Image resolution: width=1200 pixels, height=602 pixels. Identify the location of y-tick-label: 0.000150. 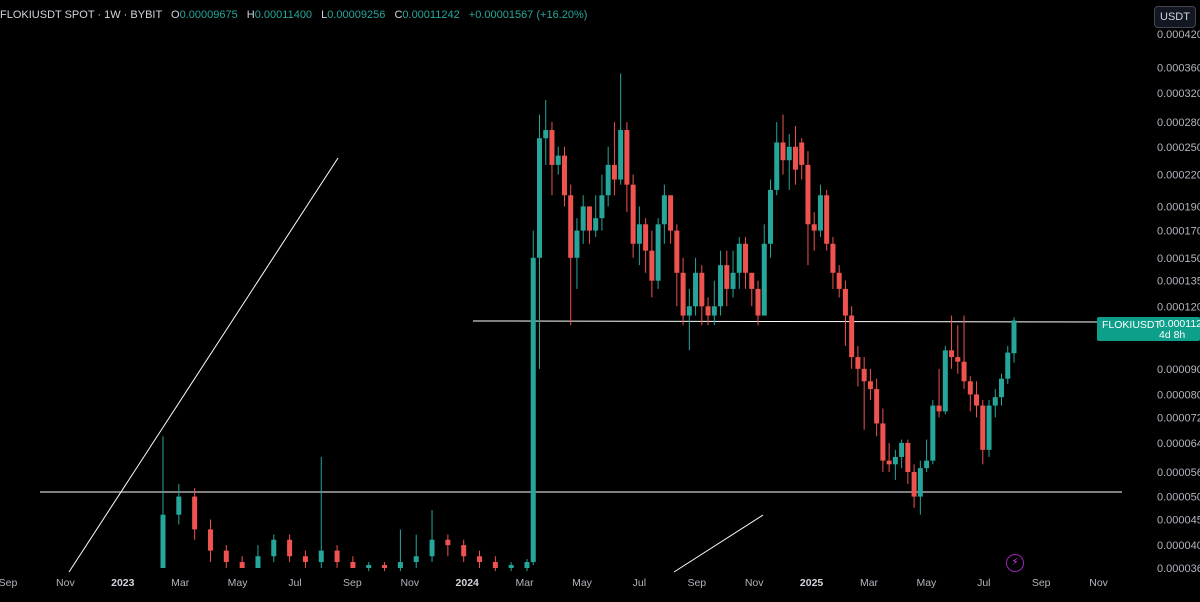
(1178, 259).